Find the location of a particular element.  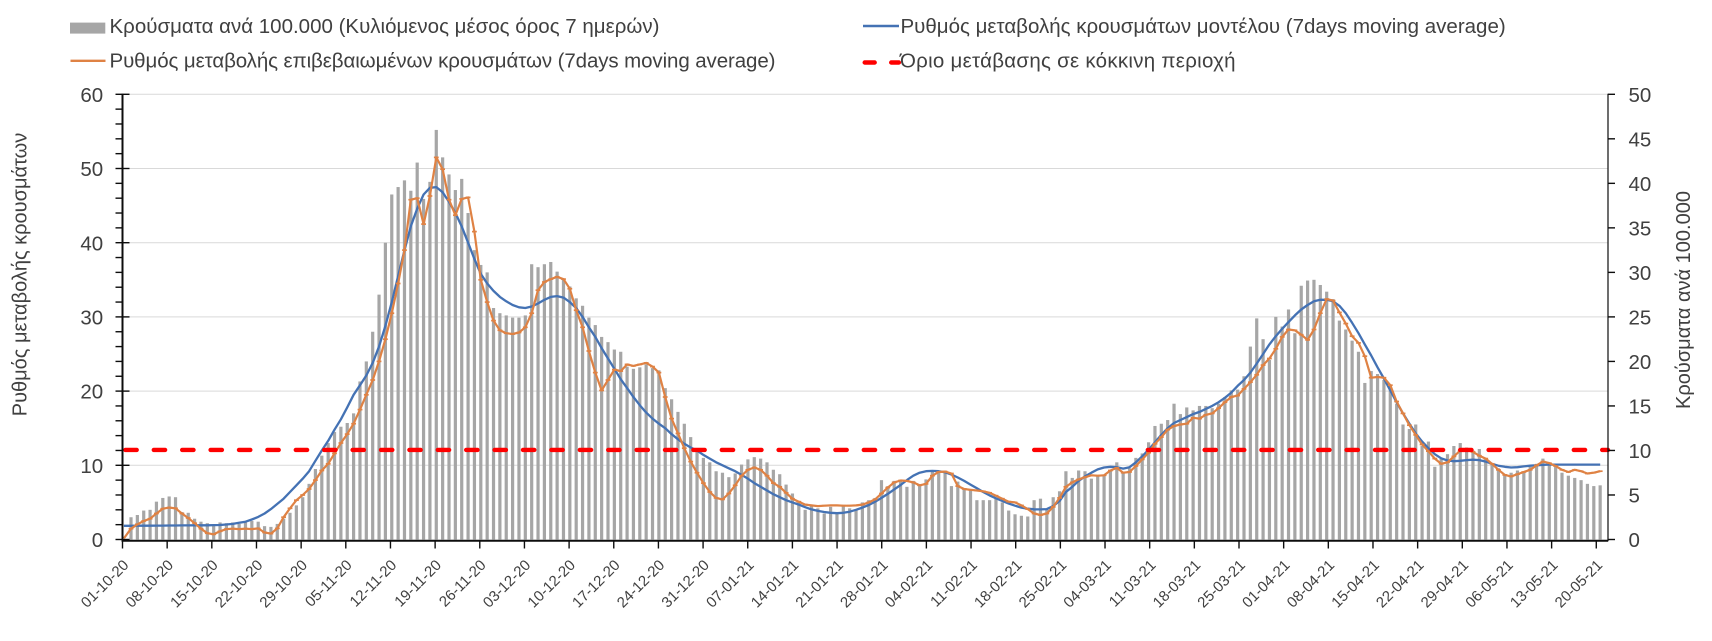

svg-text: 5 is located at coordinates (1634, 496).